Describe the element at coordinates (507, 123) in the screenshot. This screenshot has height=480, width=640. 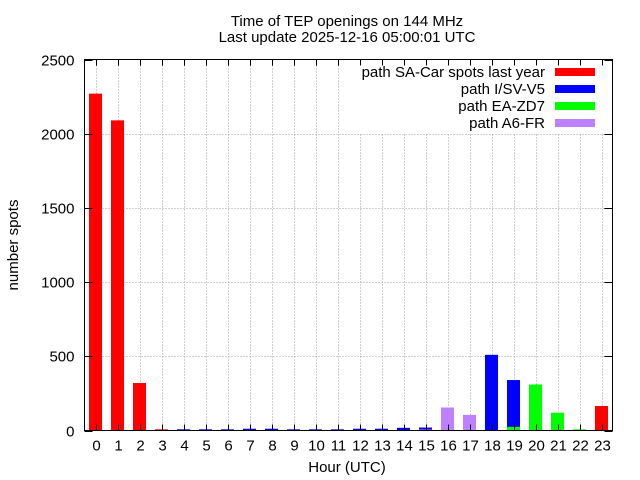
I see `legend-label: path A6-FR` at that location.